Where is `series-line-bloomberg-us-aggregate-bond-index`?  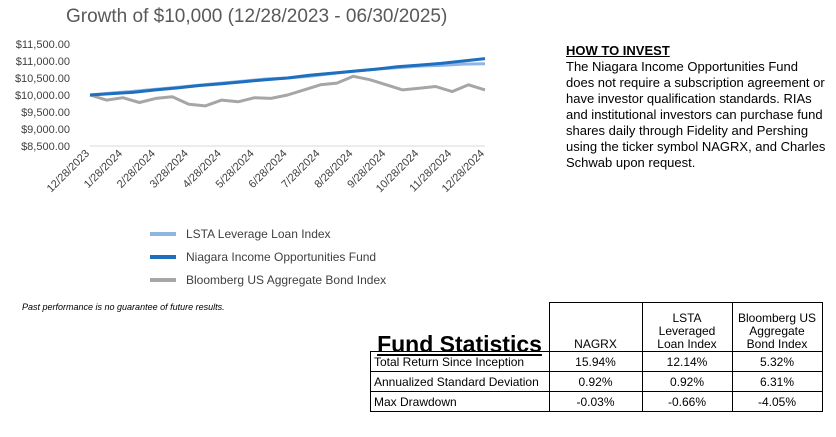
series-line-bloomberg-us-aggregate-bond-index is located at coordinates (287, 91).